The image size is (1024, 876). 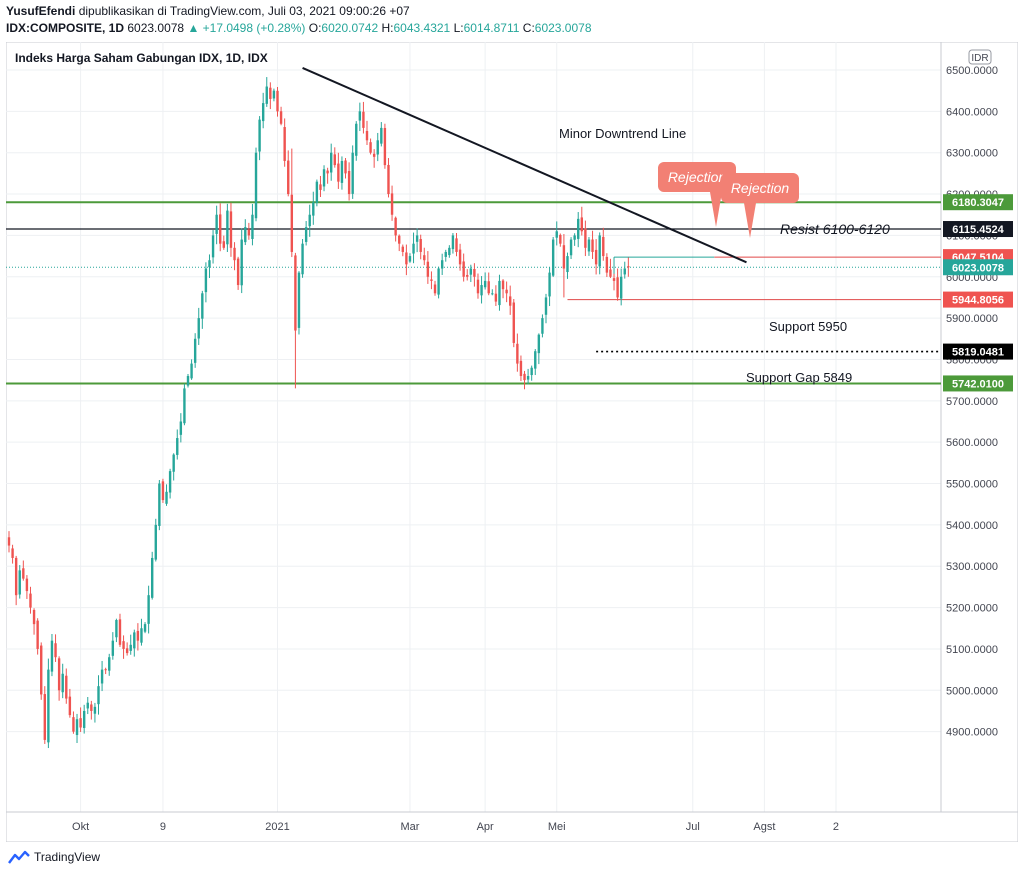 What do you see at coordinates (972, 71) in the screenshot?
I see `y-tick-label: 6500.0000` at bounding box center [972, 71].